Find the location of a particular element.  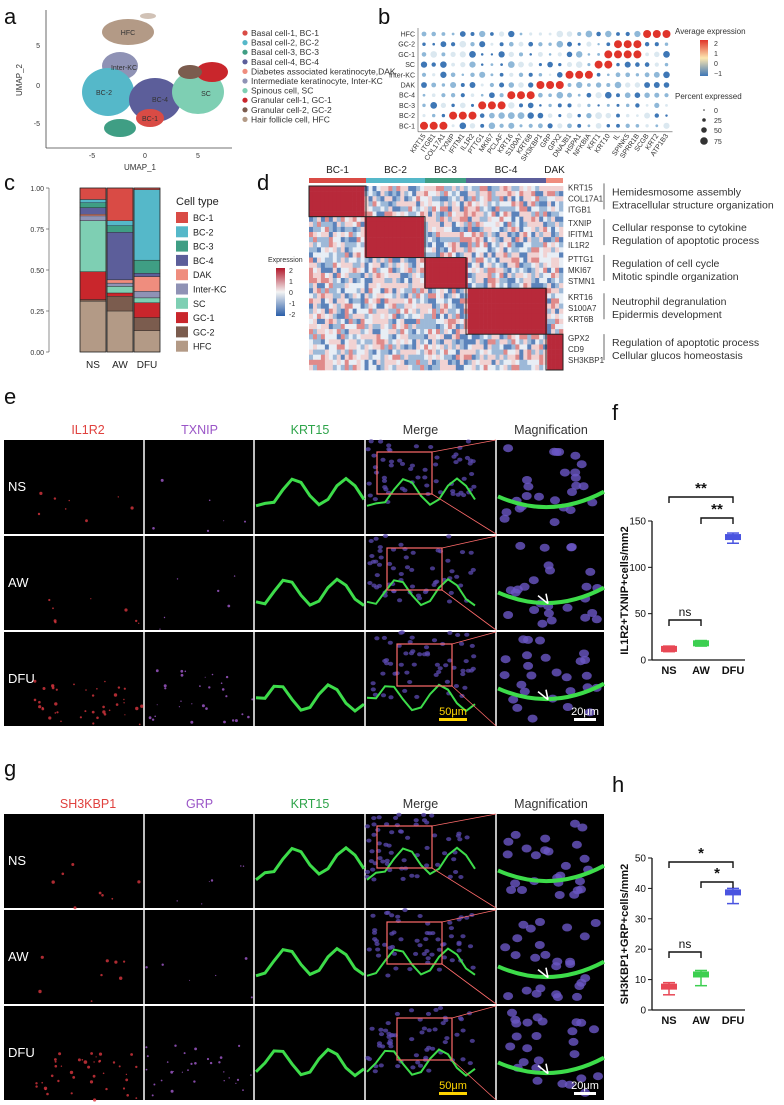

size-legend-tick: 25 is located at coordinates (718, 121).